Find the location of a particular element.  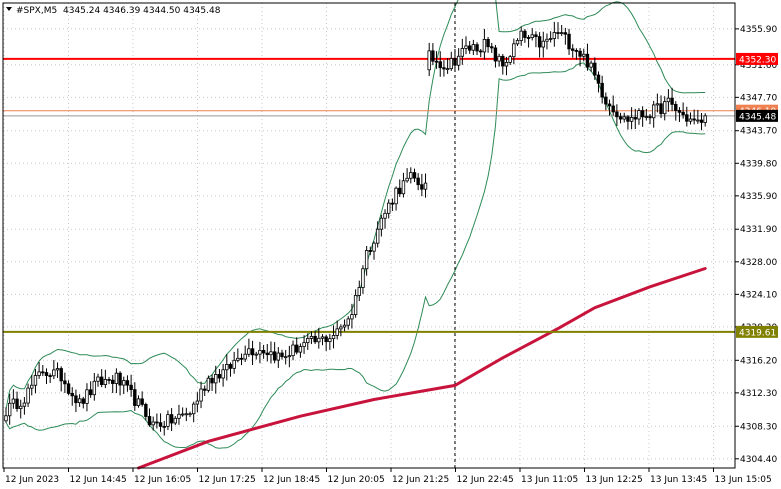

y-tick-label: 4304.40 is located at coordinates (758, 460).